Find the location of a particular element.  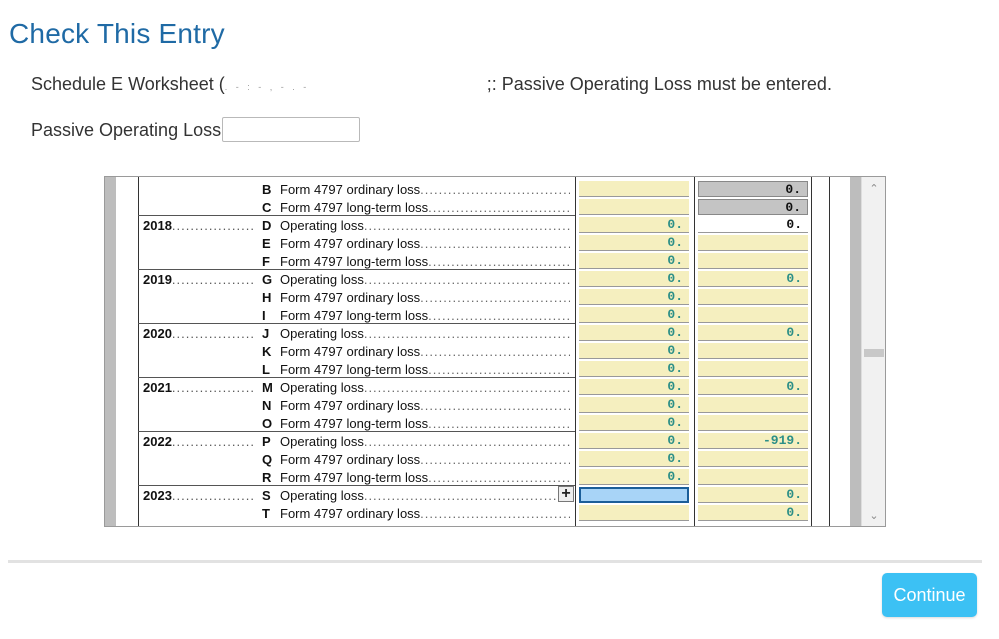

continue-button: Continue is located at coordinates (929, 595).